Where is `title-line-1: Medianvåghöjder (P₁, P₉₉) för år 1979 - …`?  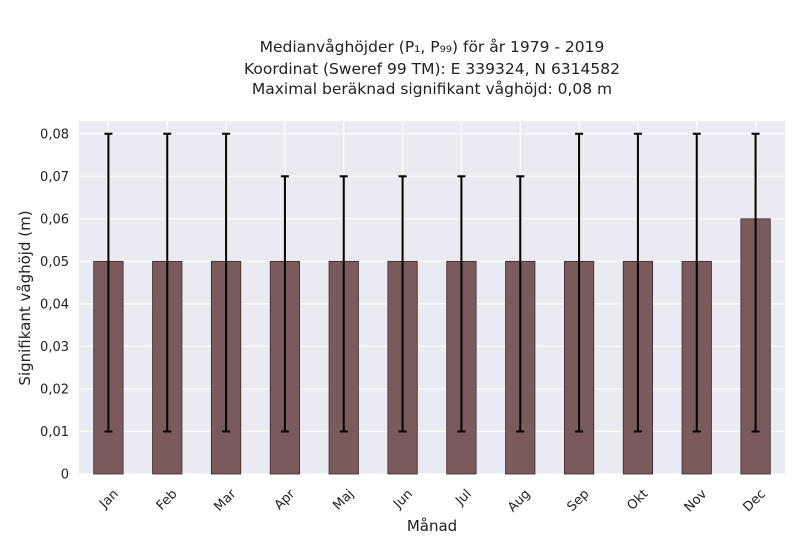 title-line-1: Medianvåghöjder (P₁, P₉₉) för år 1979 - … is located at coordinates (432, 47).